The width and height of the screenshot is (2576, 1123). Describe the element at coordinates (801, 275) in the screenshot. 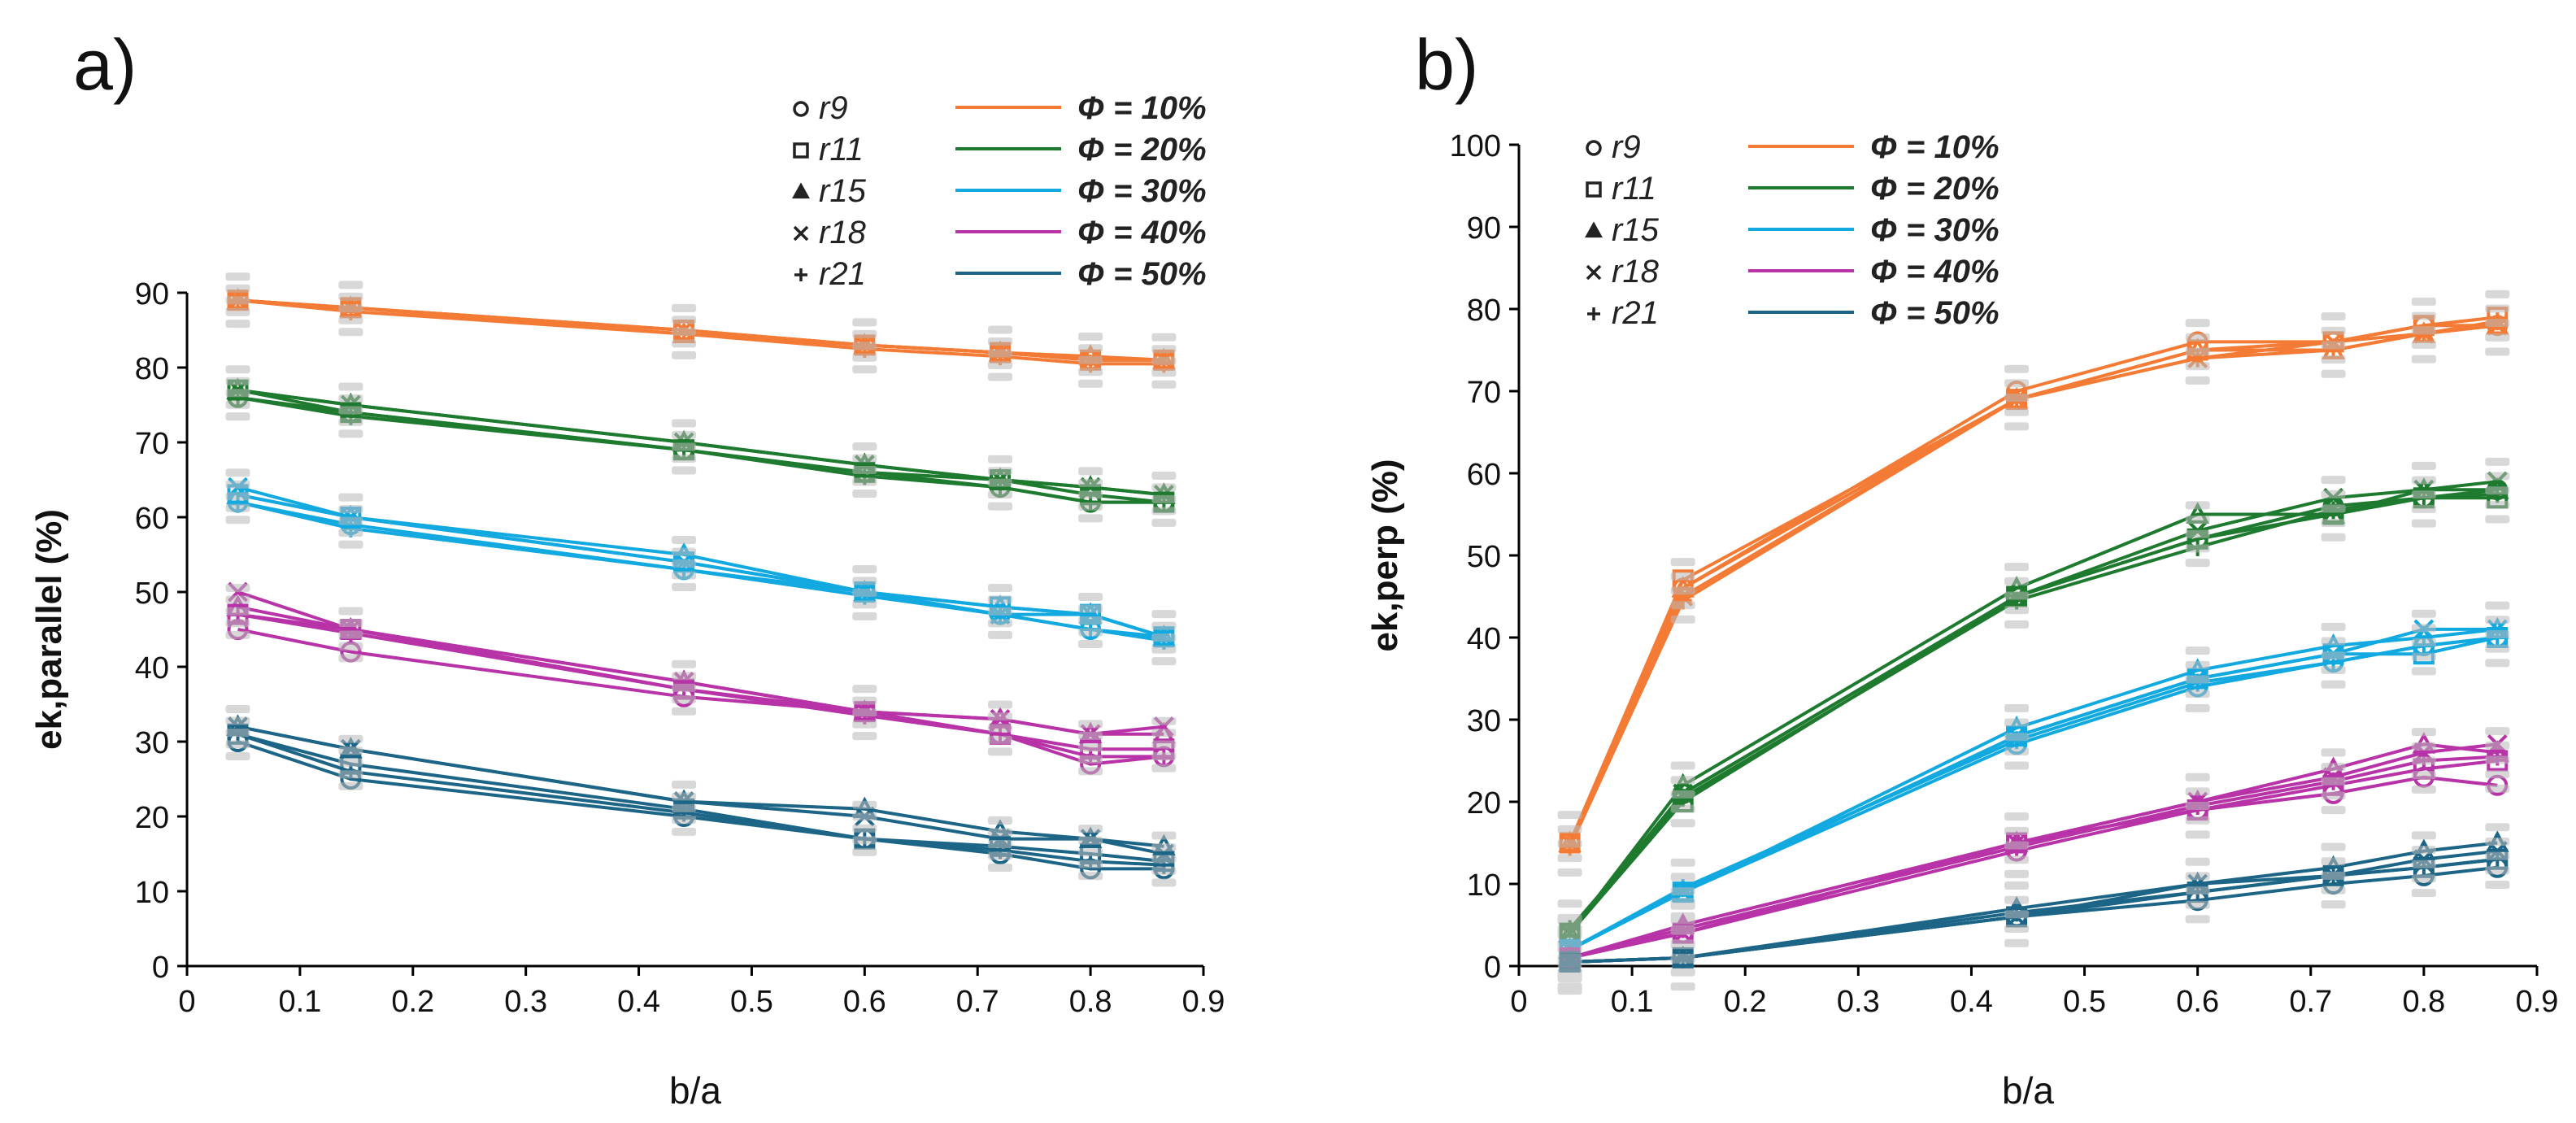

I see `legend-plus-icon` at that location.